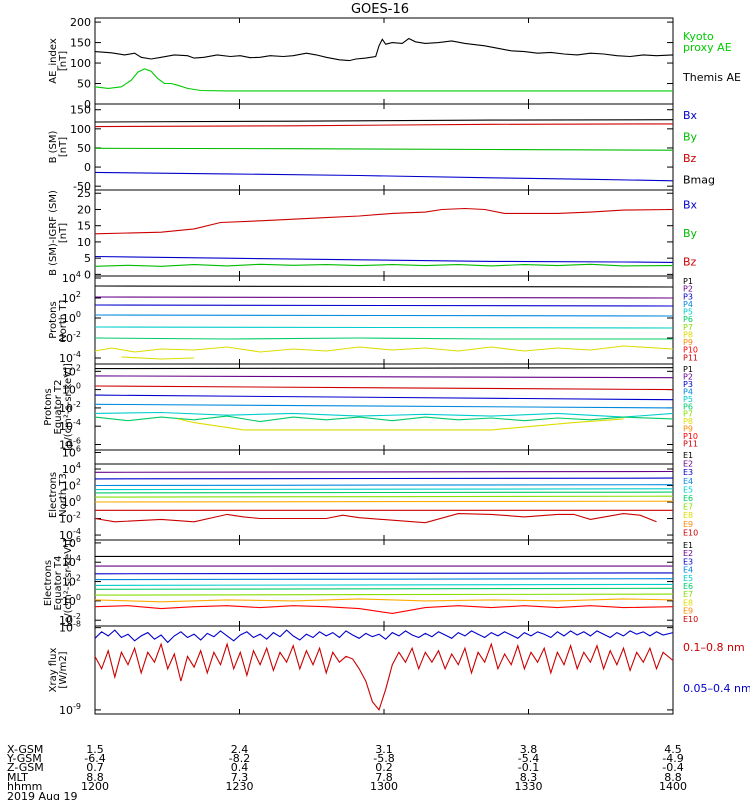 This screenshot has width=750, height=800. What do you see at coordinates (672, 758) in the screenshot?
I see `footer-tick-value: -4.9` at bounding box center [672, 758].